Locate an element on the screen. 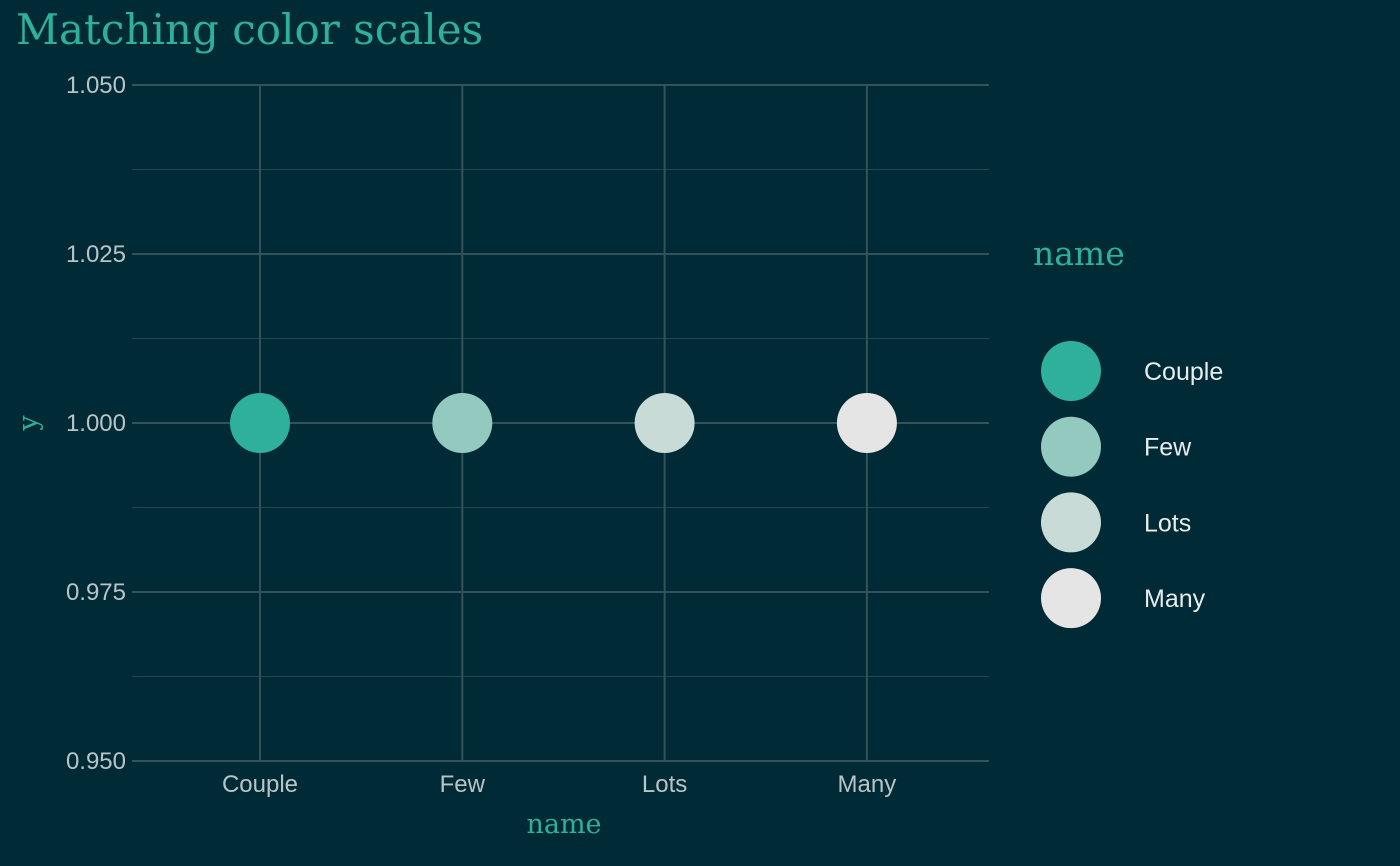  points-layer is located at coordinates (563, 423).